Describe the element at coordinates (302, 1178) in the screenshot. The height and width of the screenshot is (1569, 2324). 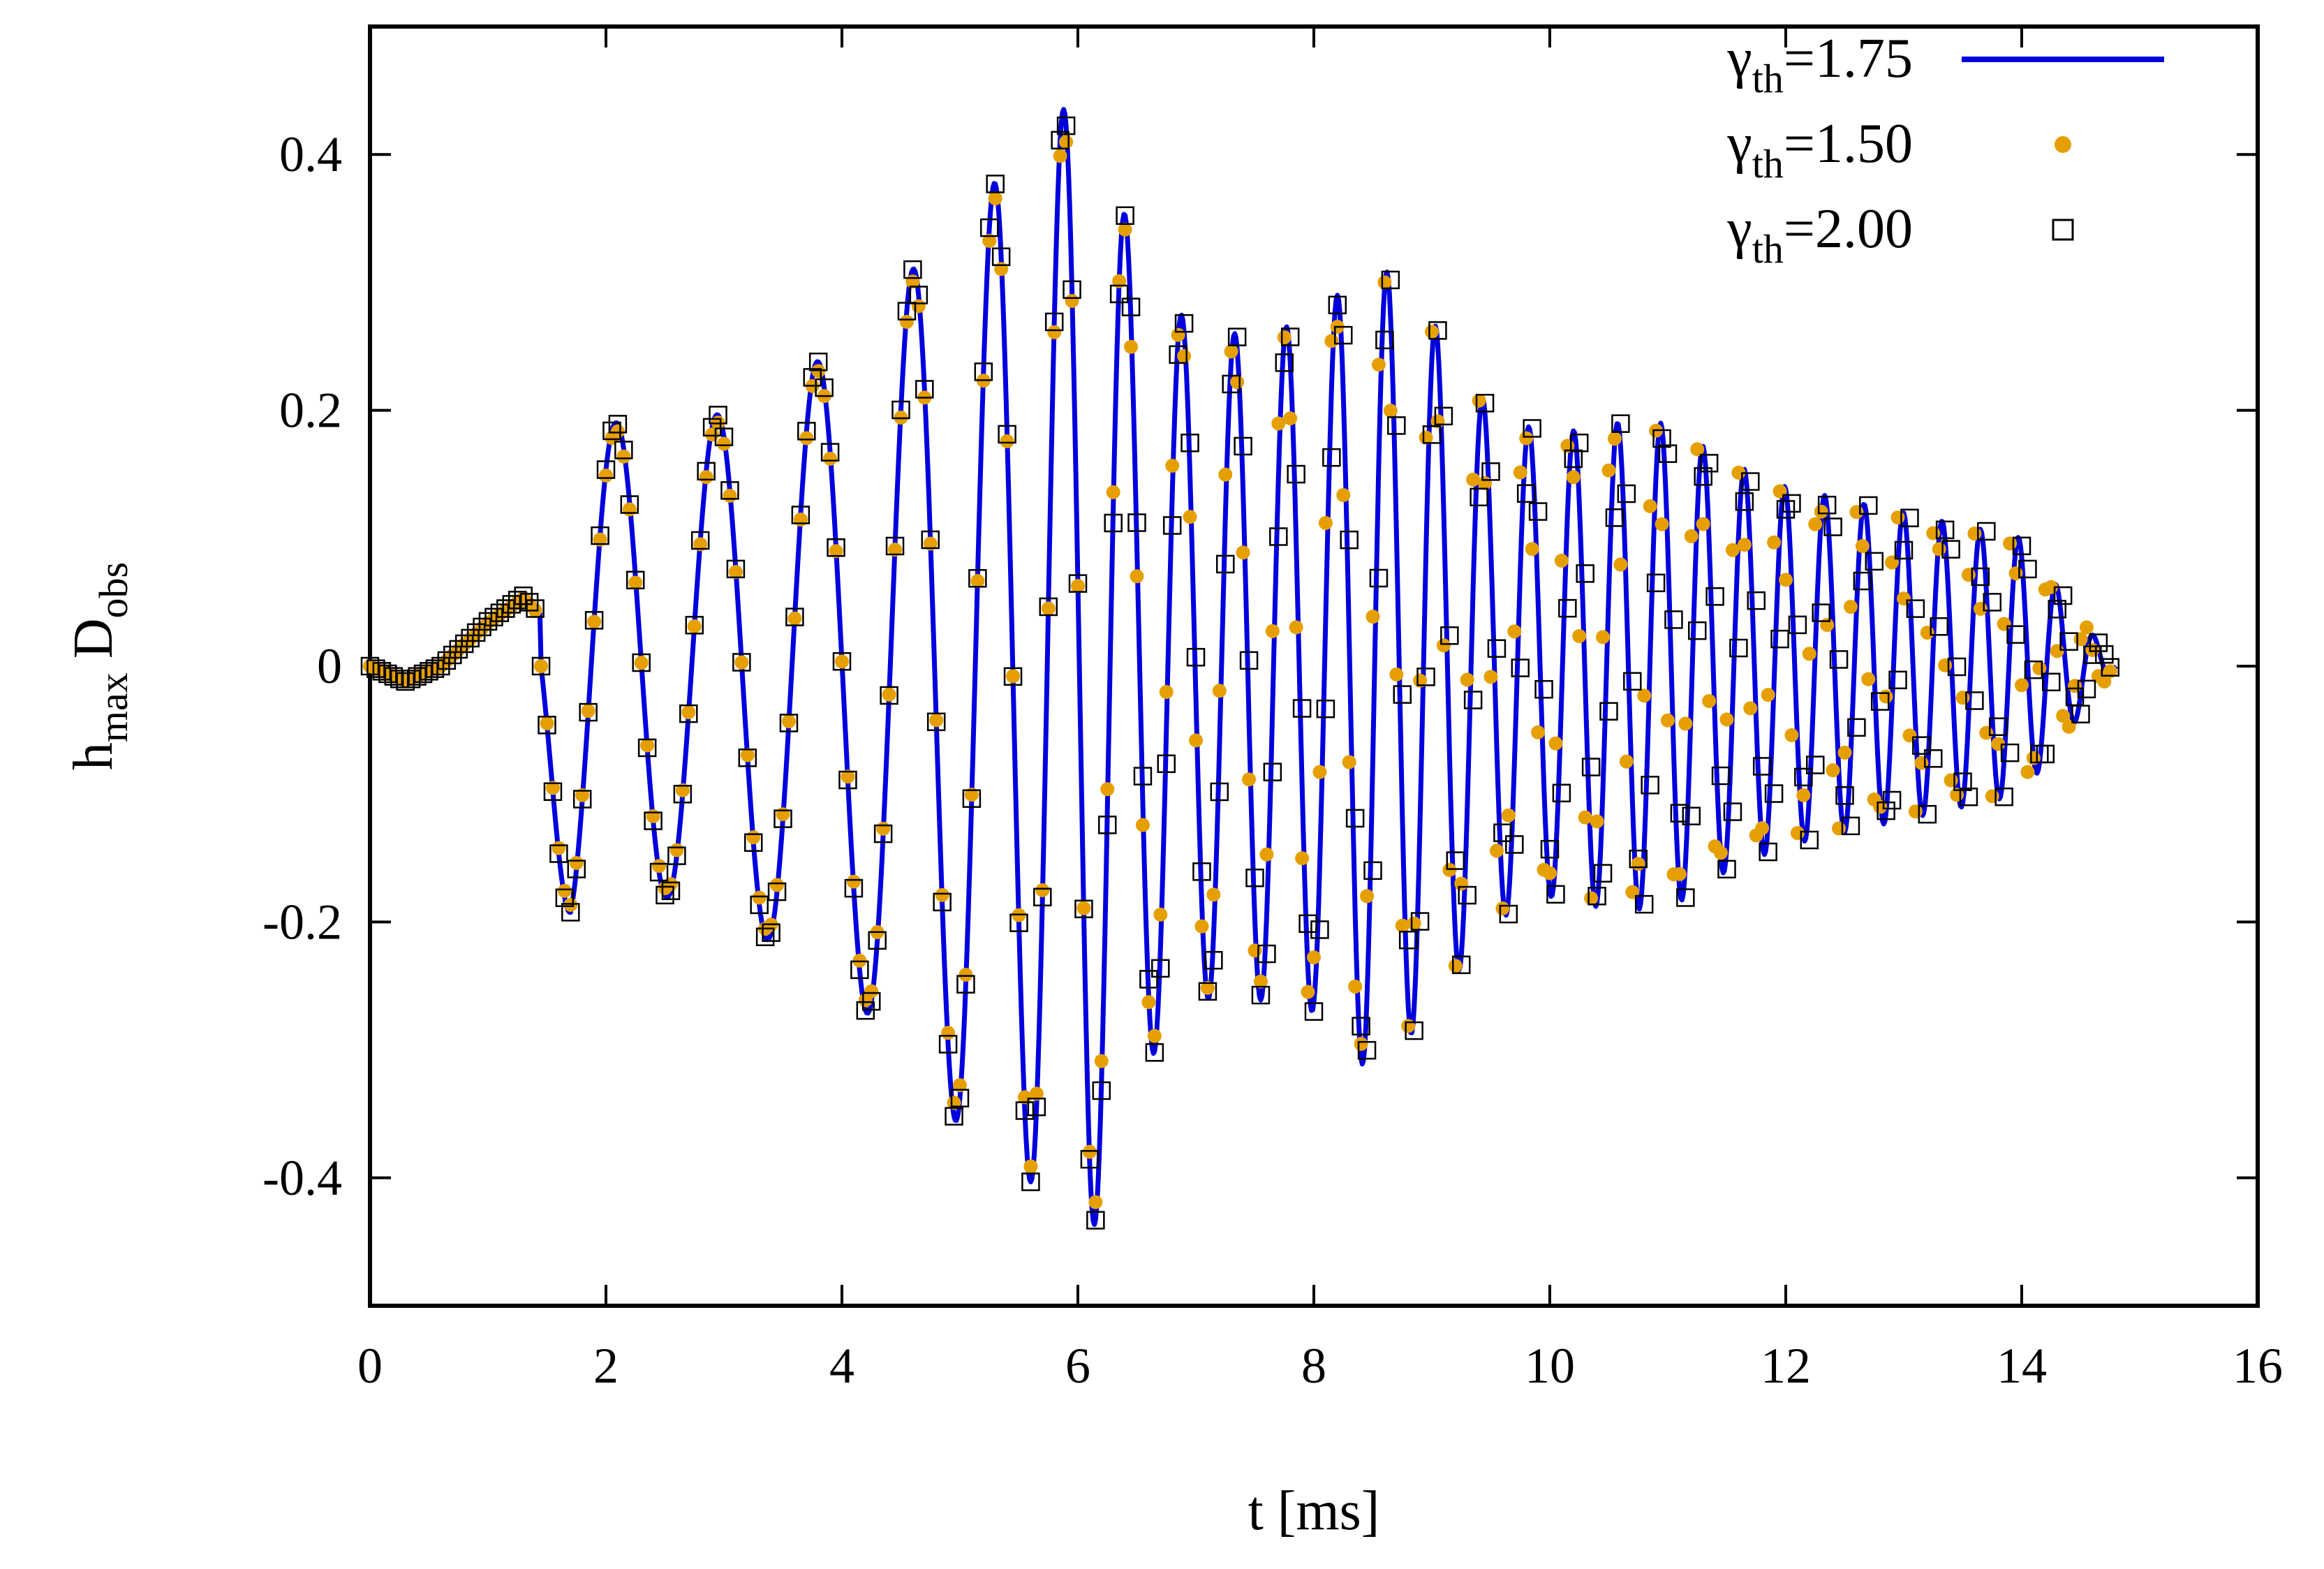
I see `y-tick-label: -0.4` at that location.